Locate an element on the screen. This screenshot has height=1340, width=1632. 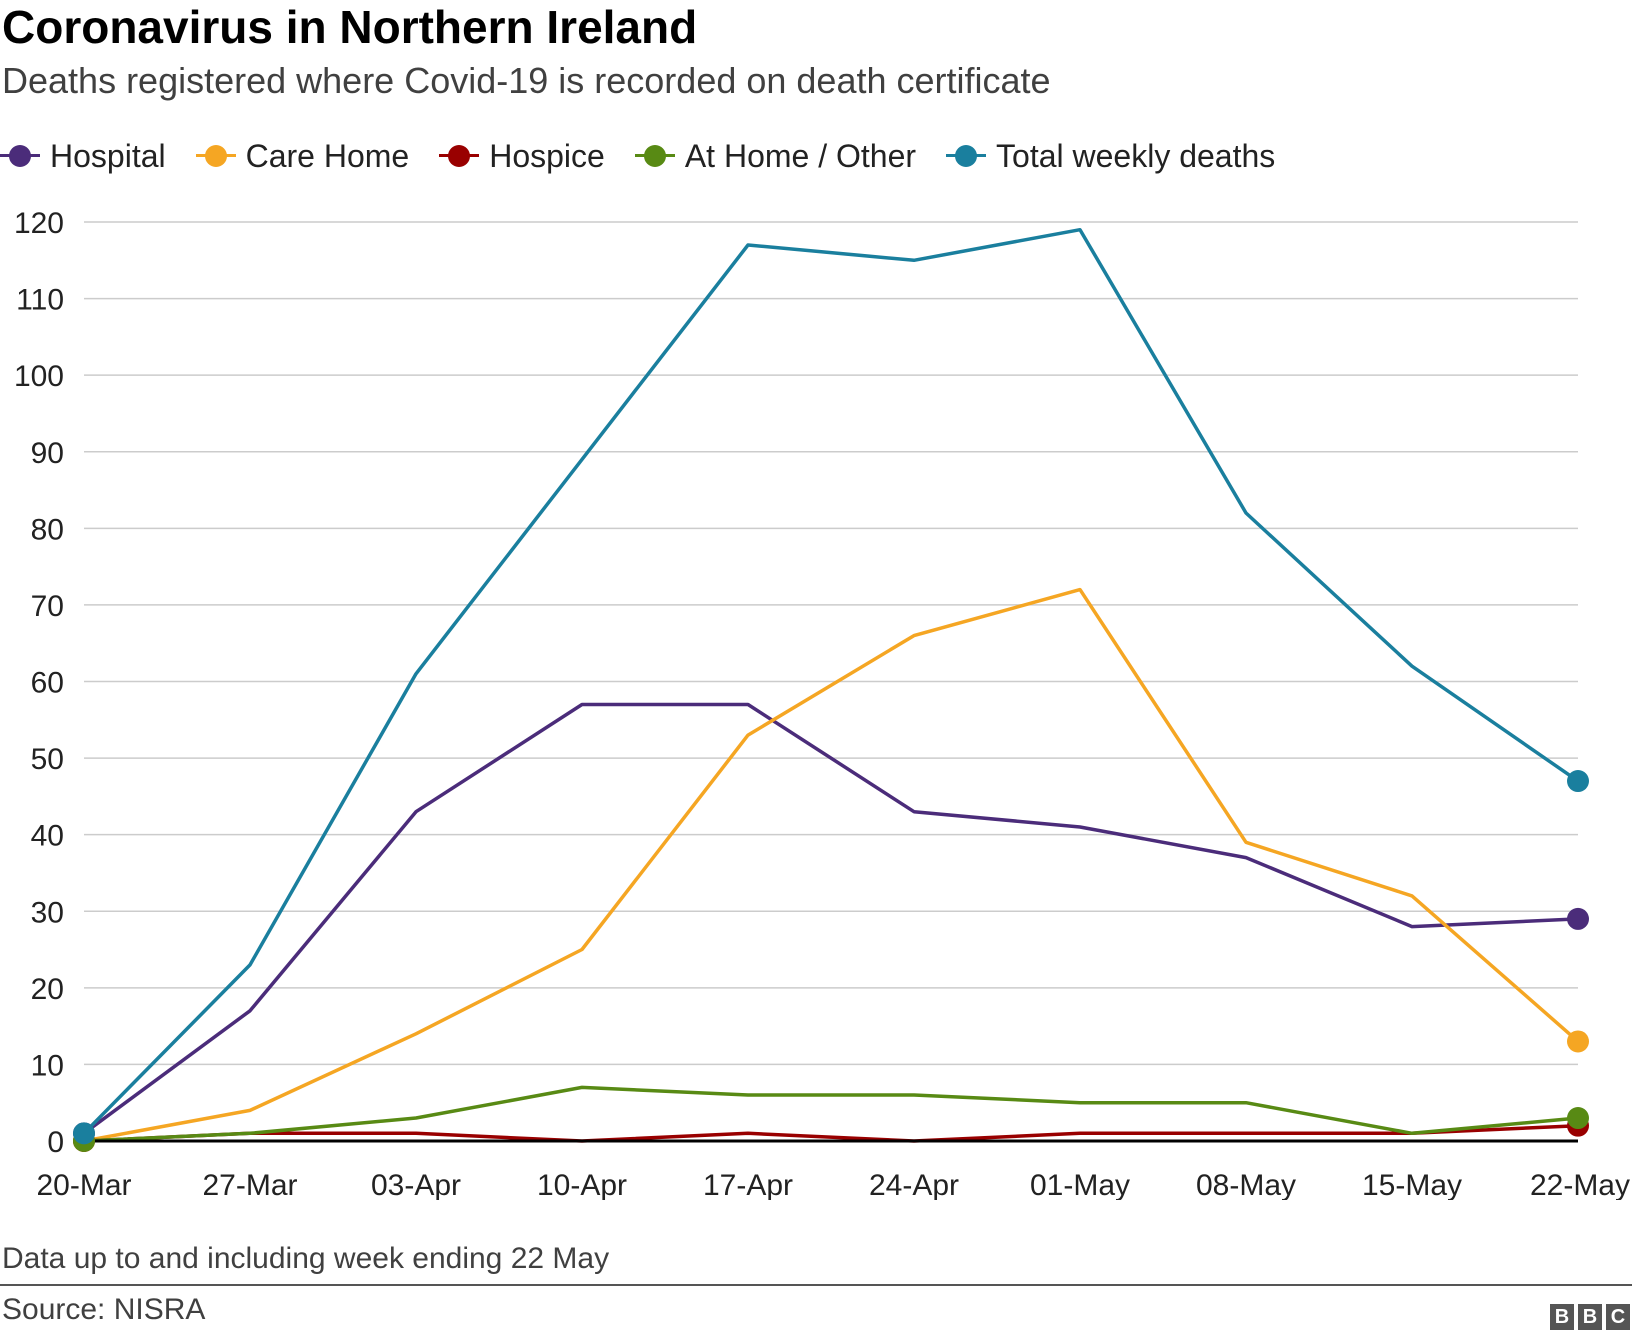
y-tick-label: 70 is located at coordinates (47, 606).